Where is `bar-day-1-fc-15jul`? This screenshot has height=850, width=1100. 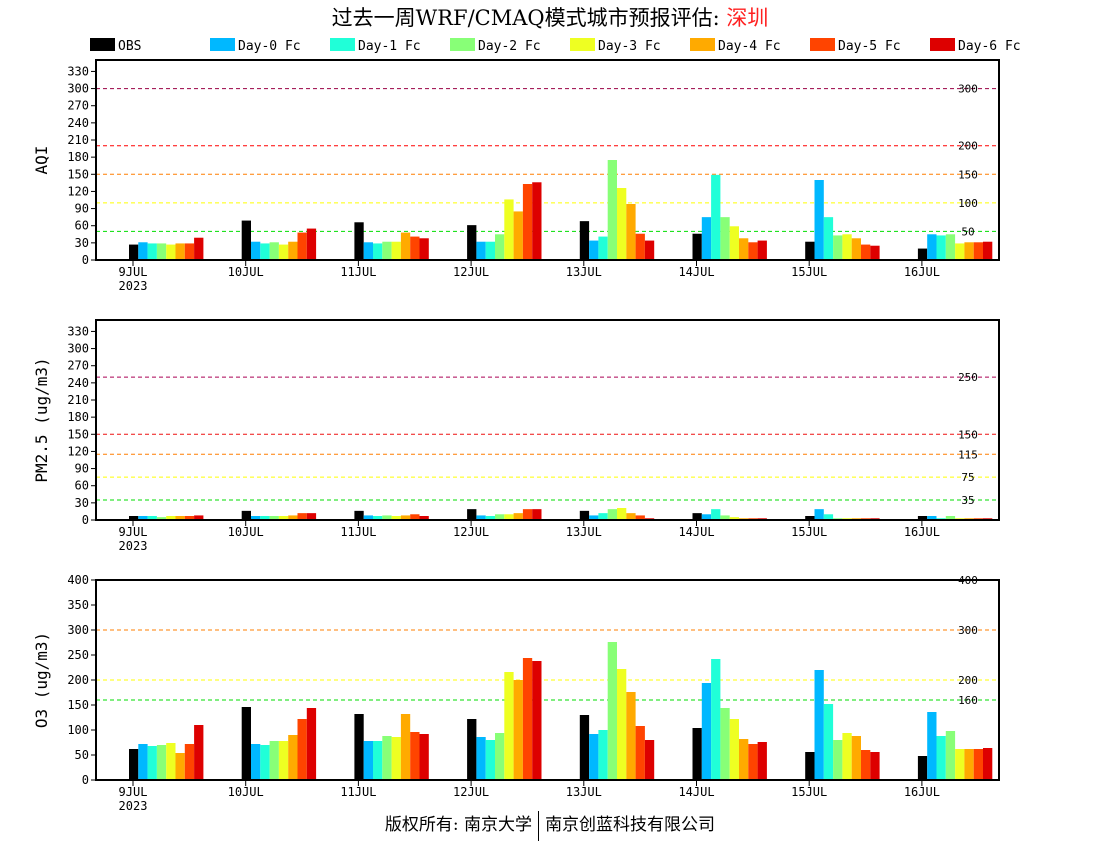
bar-day-1-fc-15jul is located at coordinates (828, 742).